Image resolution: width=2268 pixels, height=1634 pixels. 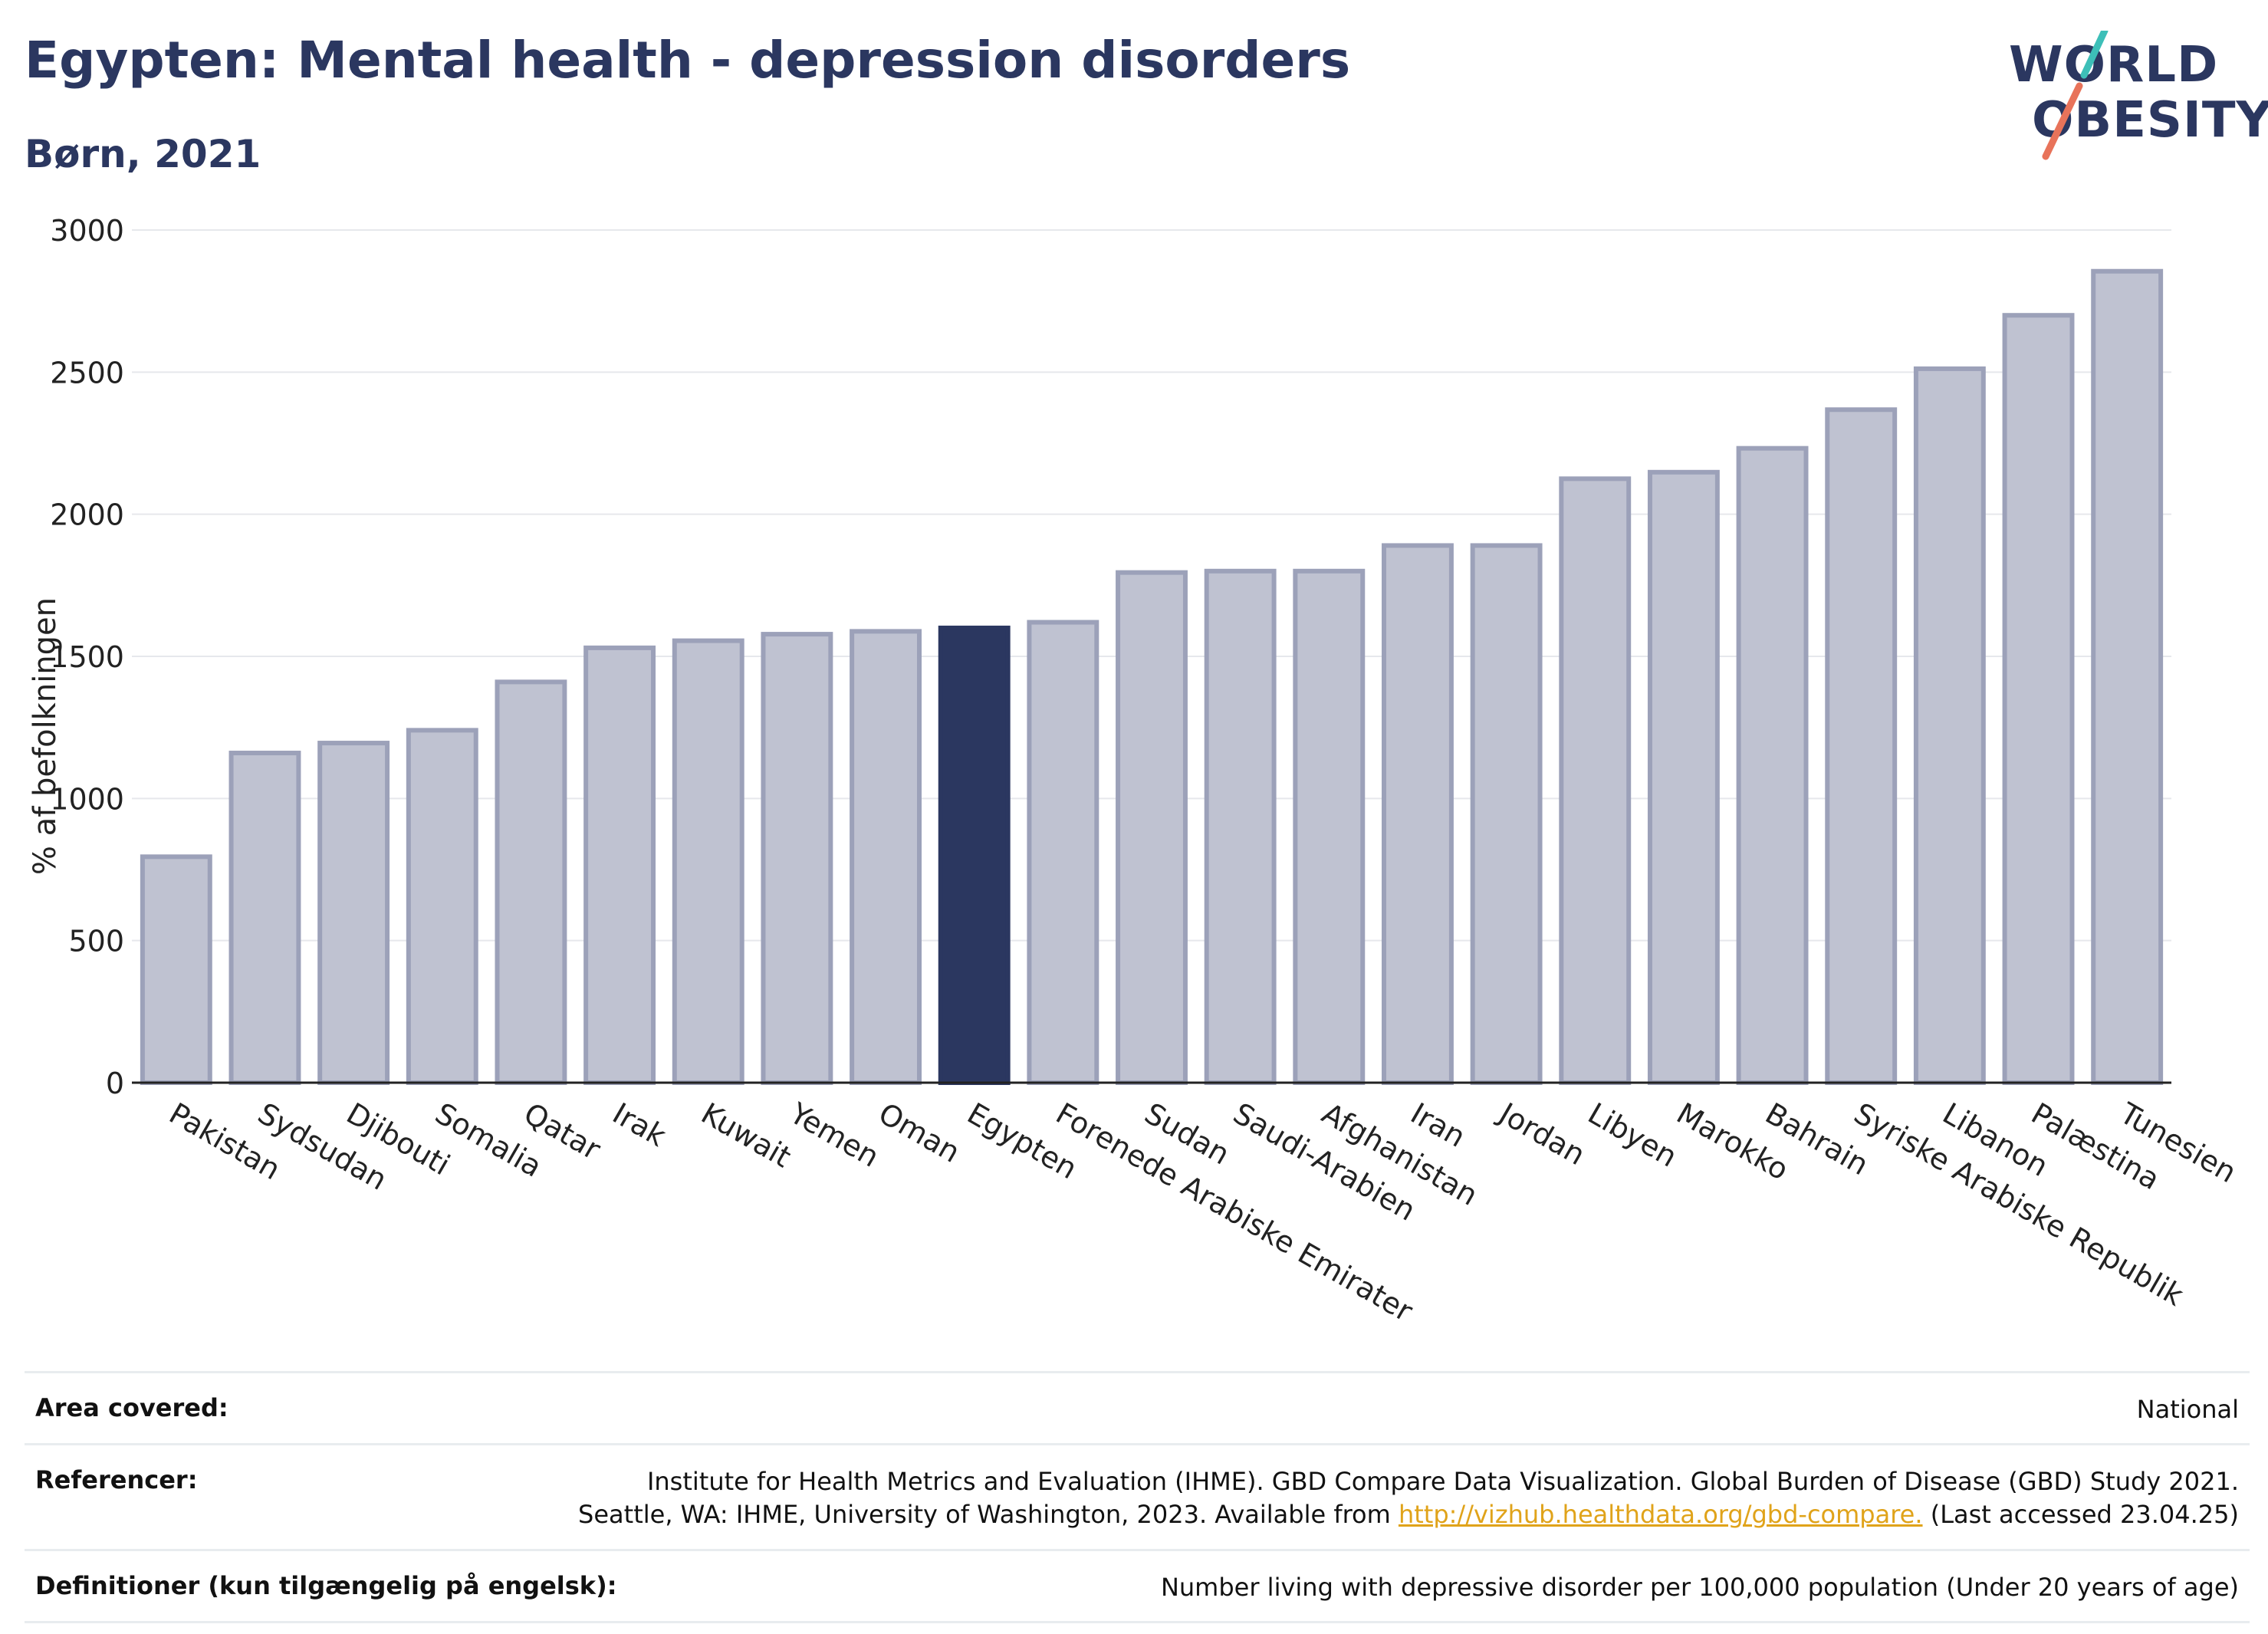 What do you see at coordinates (442, 907) in the screenshot?
I see `bar-somalia` at bounding box center [442, 907].